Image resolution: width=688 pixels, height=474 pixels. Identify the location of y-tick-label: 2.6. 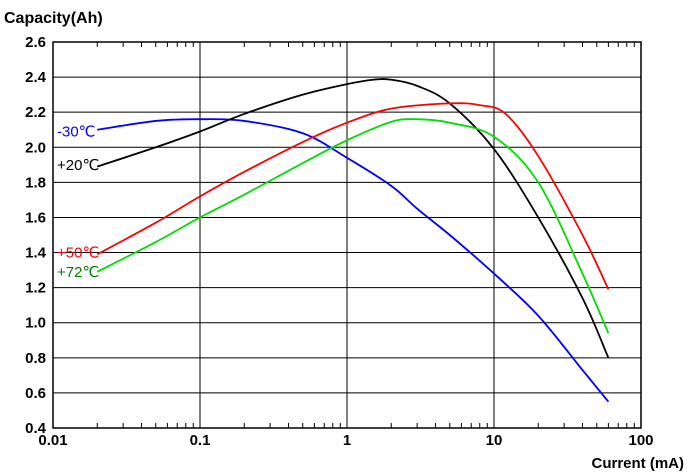
(35, 42).